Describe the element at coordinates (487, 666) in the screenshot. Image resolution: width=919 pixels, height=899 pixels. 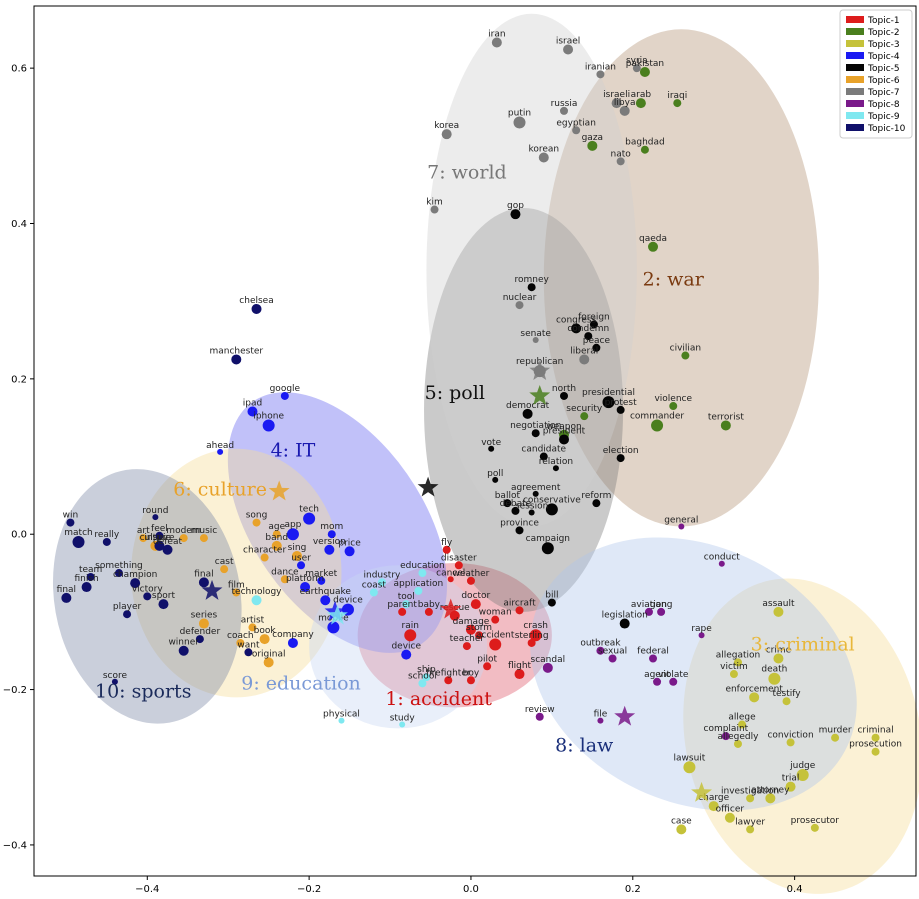
I see `point-pilot` at that location.